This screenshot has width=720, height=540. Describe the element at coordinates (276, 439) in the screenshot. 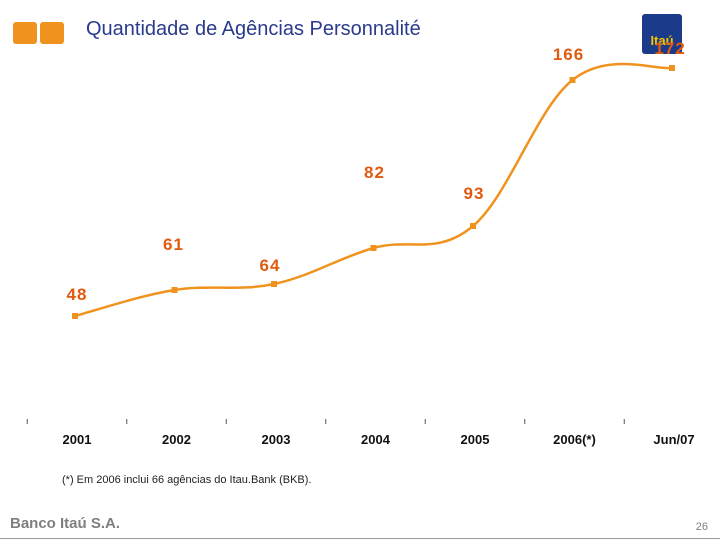

I see `x-axis-tick-label: 2003` at that location.